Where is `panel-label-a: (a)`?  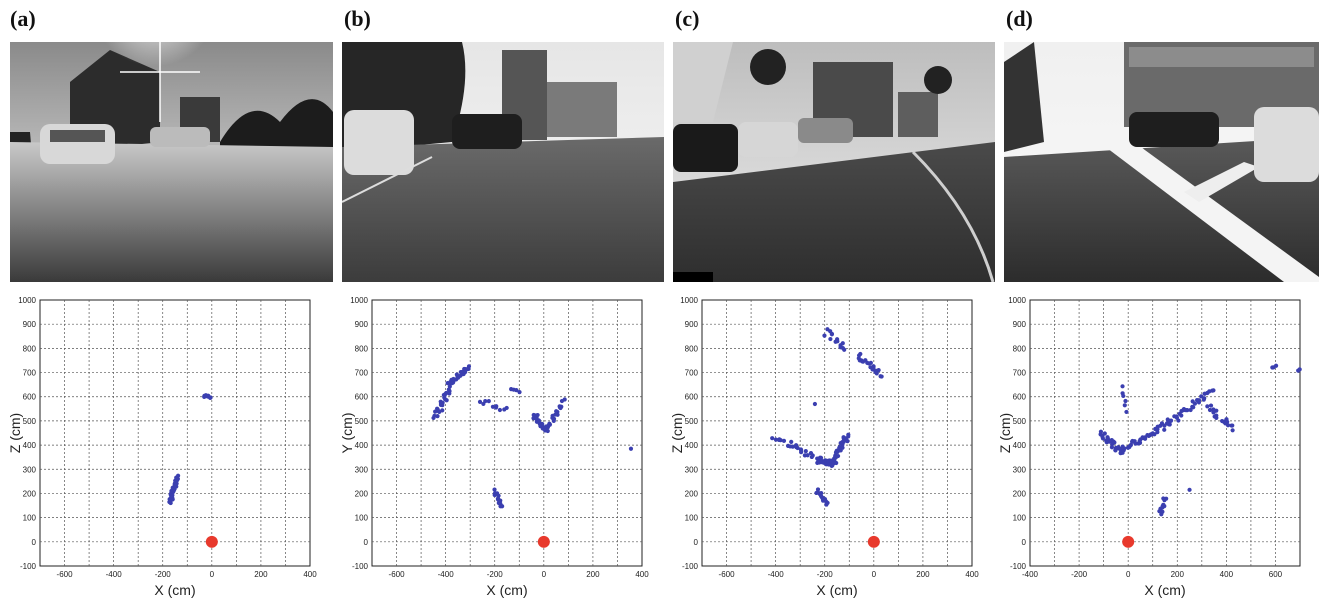
panel-label-a: (a) is located at coordinates (23, 18).